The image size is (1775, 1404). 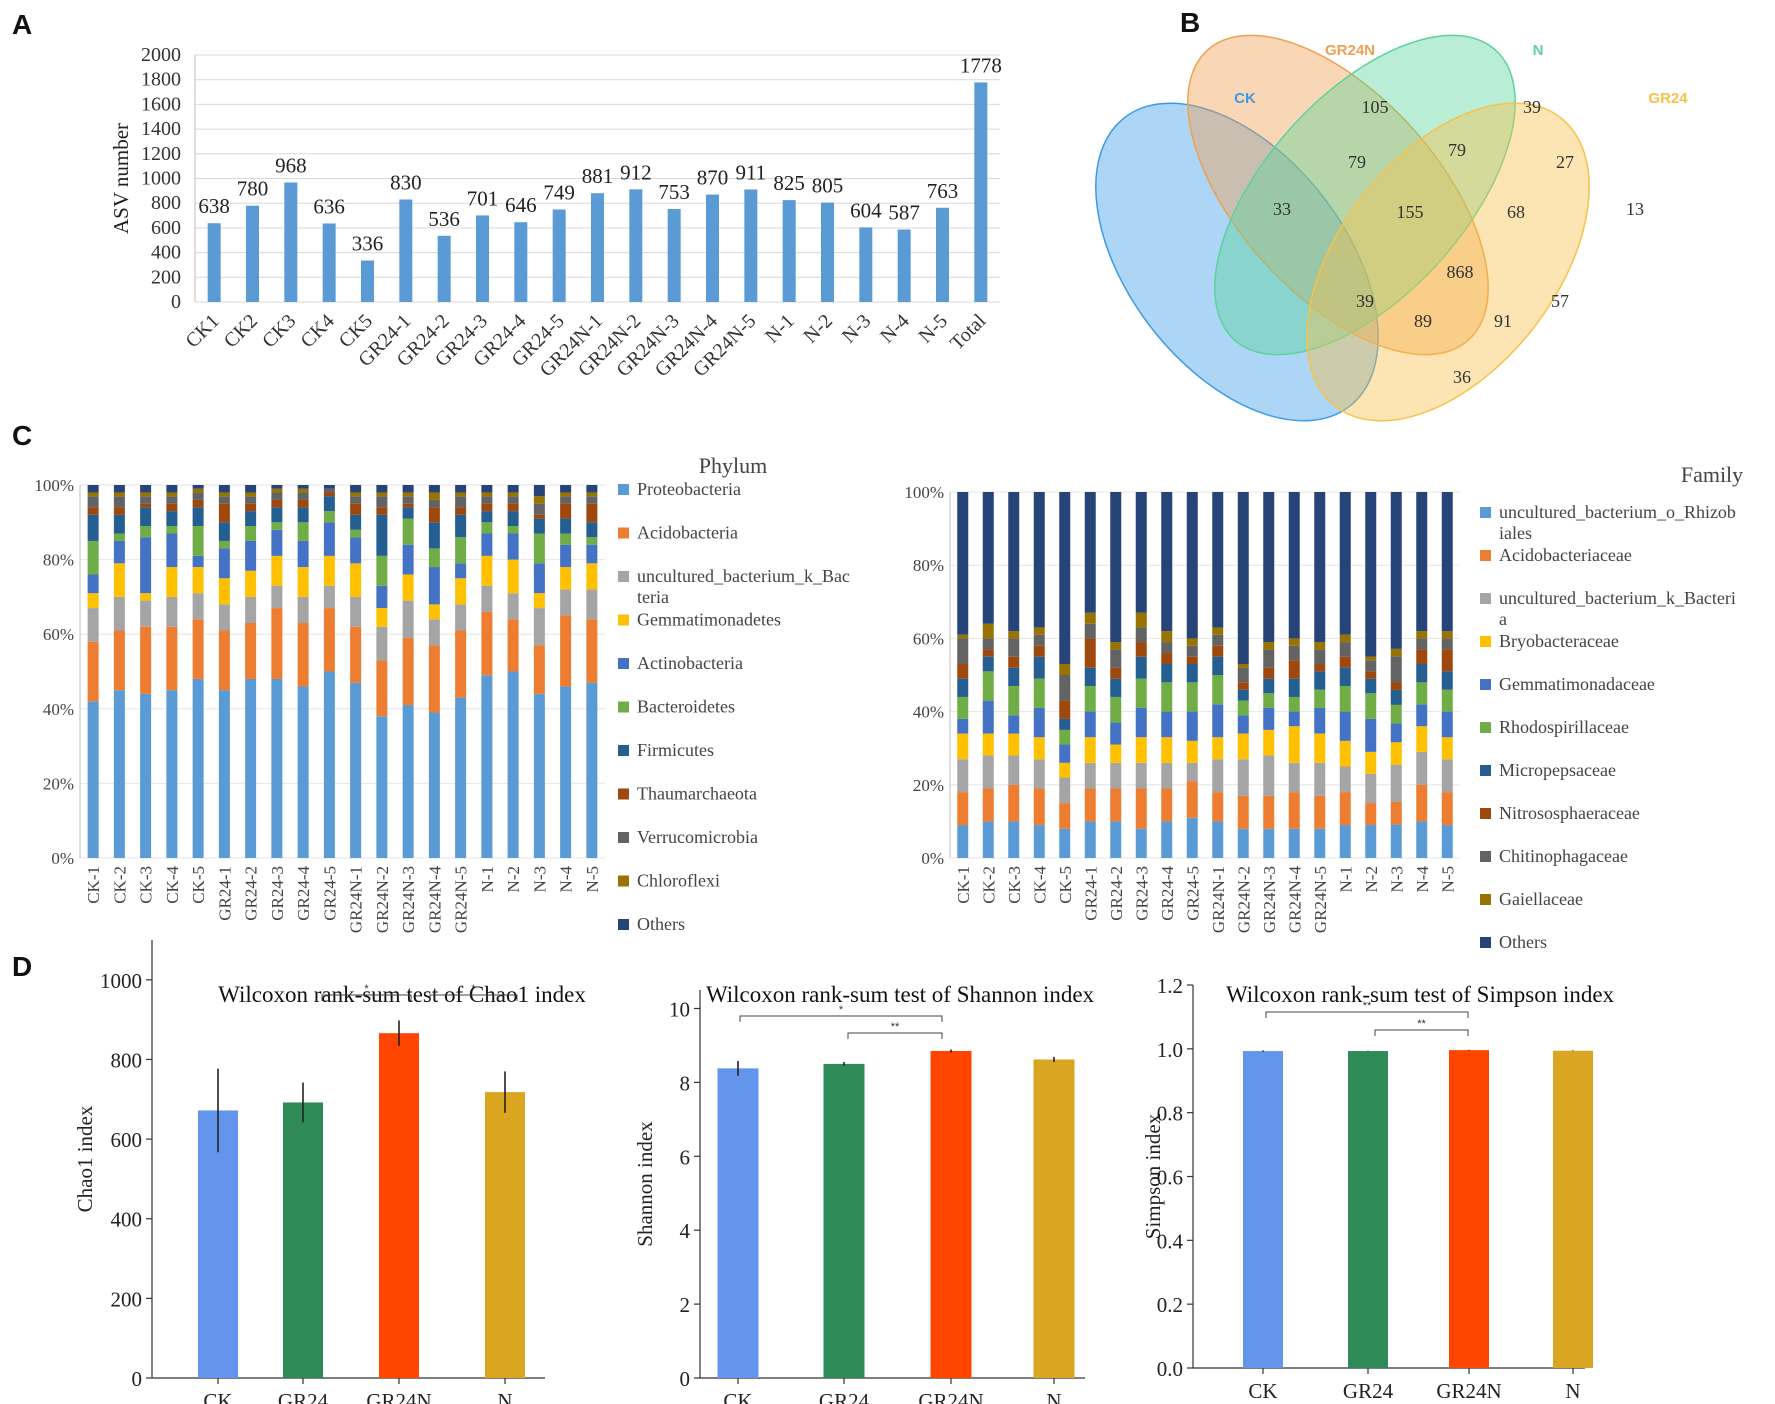 What do you see at coordinates (1462, 377) in the screenshot?
I see `venn-count: 36` at bounding box center [1462, 377].